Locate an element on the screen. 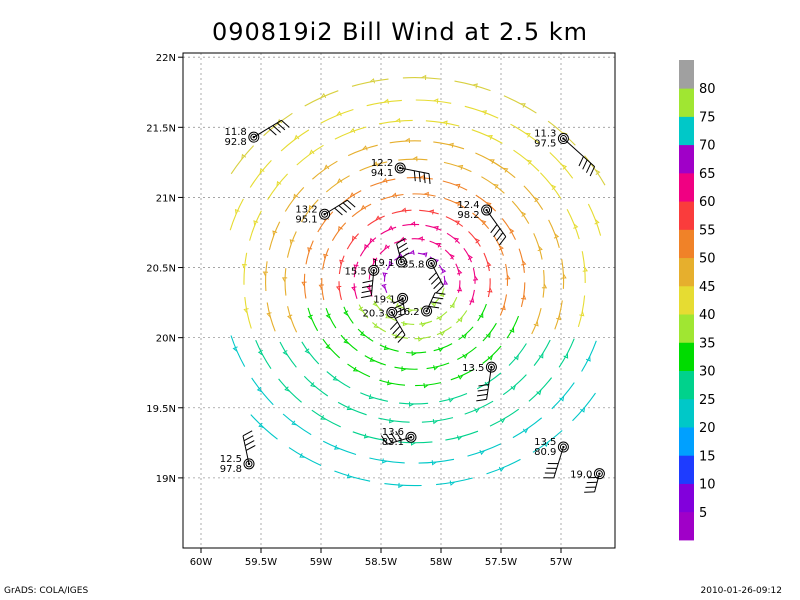 Image resolution: width=800 pixels, height=600 pixels. page-title: 090819i2 Bill Wind at 2.5 km is located at coordinates (400, 32).